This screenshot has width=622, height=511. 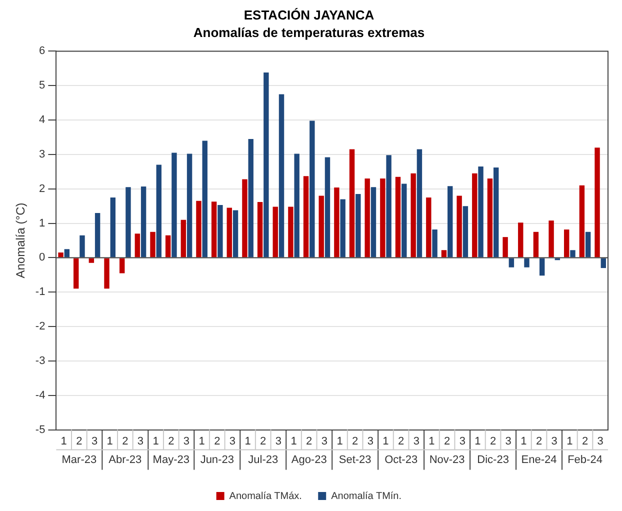 I want to click on text: Abr-23, so click(x=125, y=460).